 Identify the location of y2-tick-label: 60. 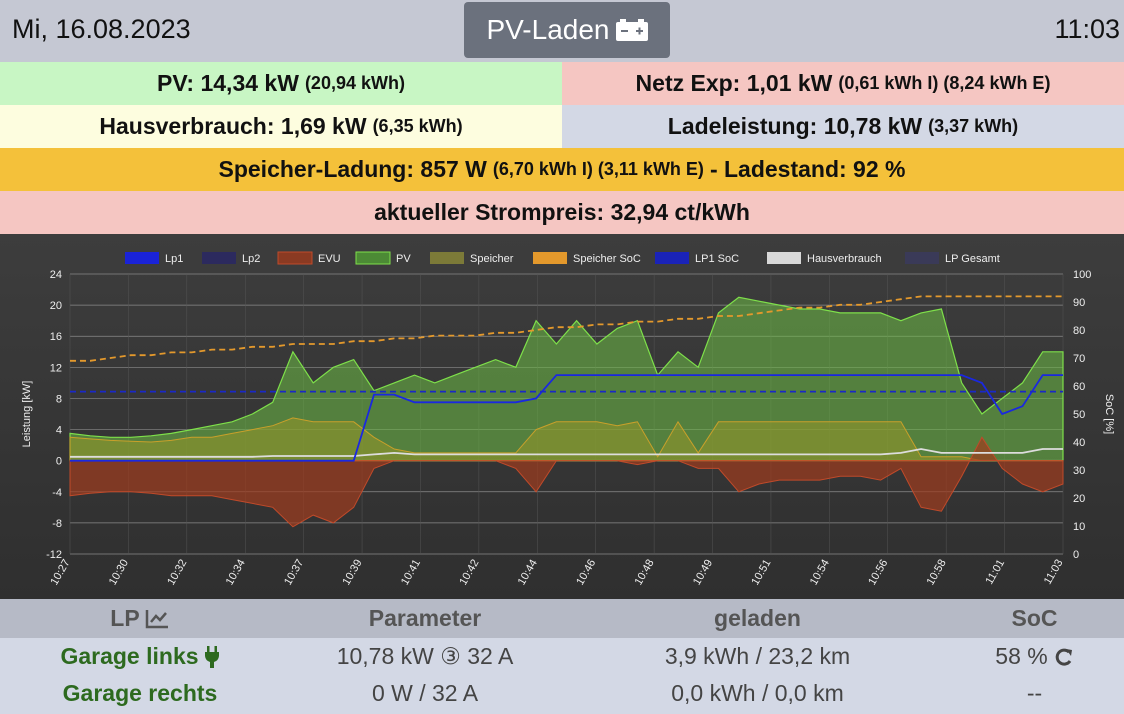
(1079, 387).